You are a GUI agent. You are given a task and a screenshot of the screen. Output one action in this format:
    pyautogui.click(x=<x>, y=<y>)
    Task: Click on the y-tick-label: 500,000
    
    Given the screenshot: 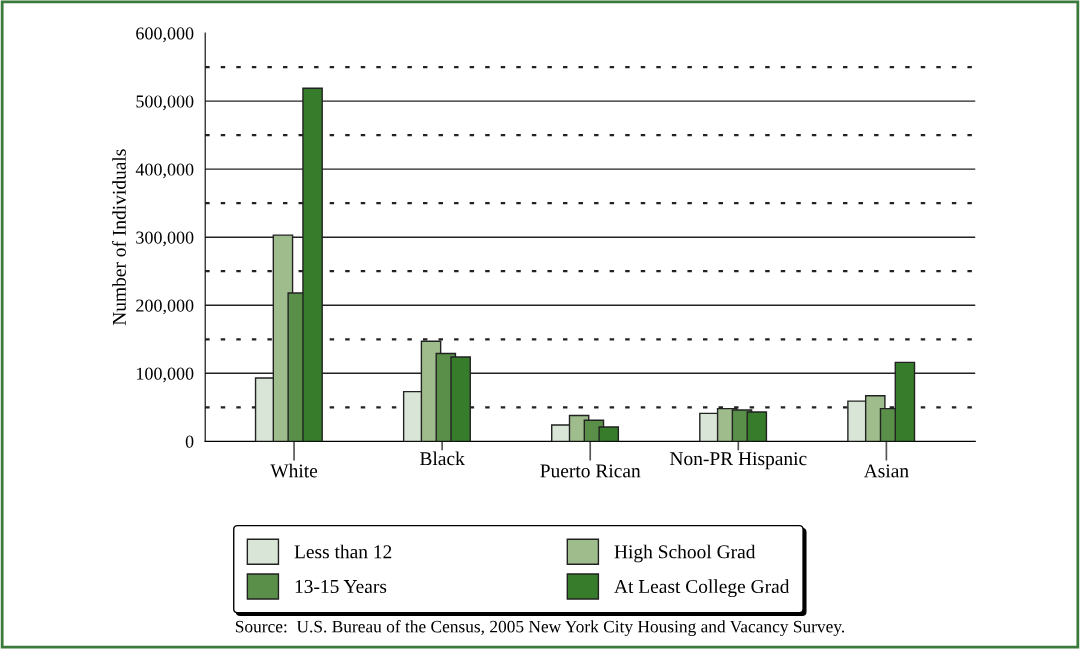 What is the action you would take?
    pyautogui.click(x=165, y=103)
    